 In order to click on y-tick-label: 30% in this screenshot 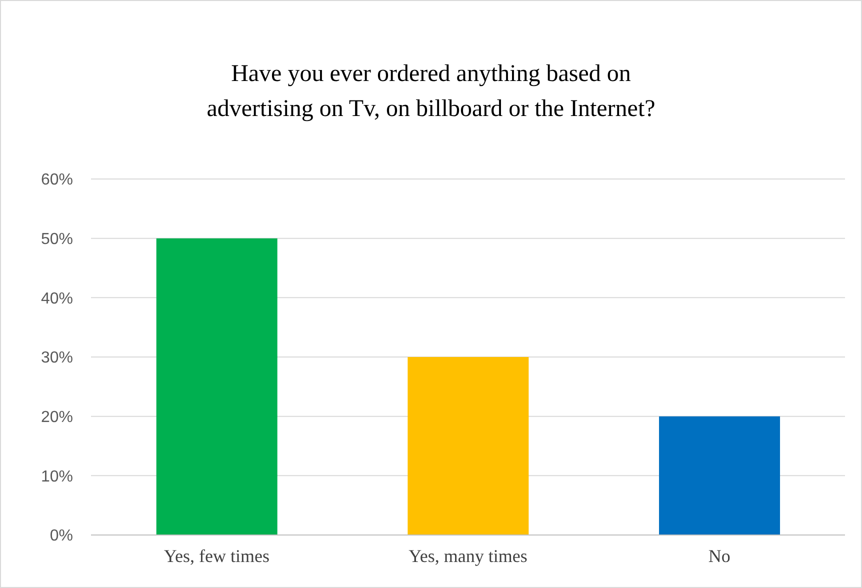, I will do `click(56, 358)`.